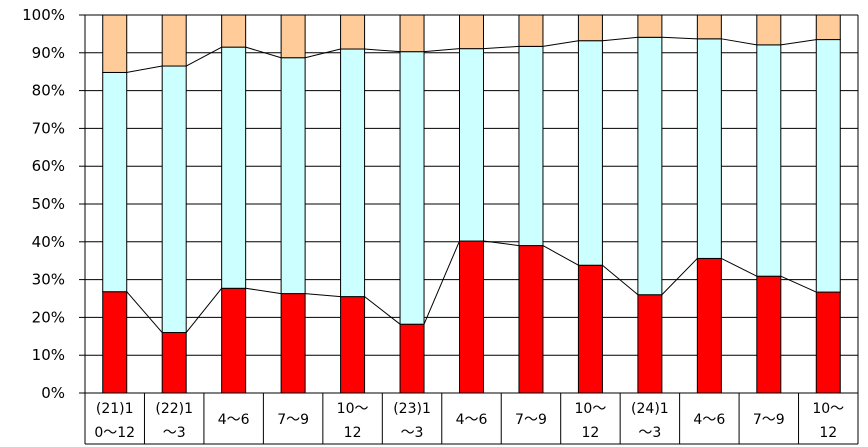 The image size is (868, 447). I want to click on x-category-label: (22)1, so click(174, 409).